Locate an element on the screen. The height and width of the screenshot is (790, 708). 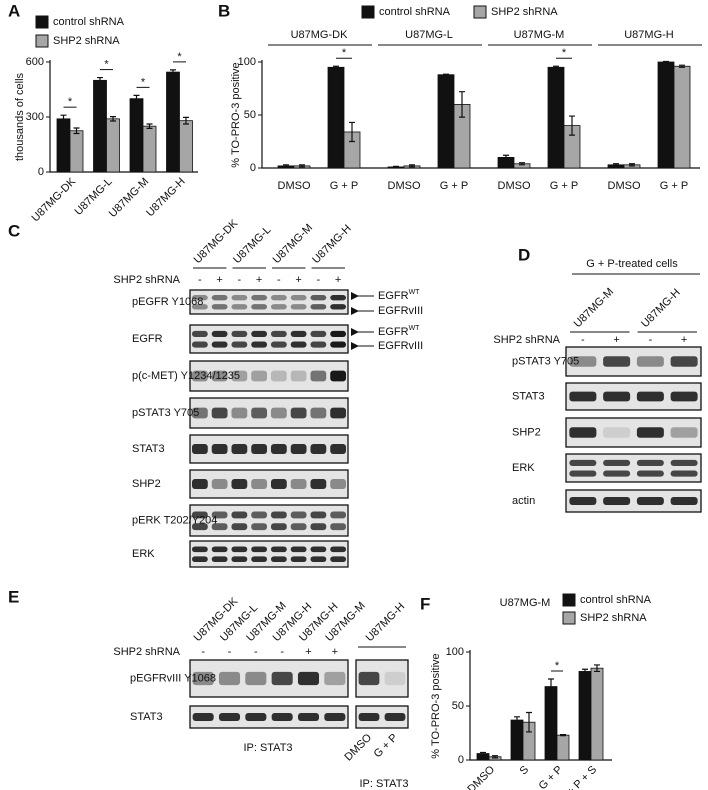
arrow-label-sup: WT is located at coordinates (415, 328).